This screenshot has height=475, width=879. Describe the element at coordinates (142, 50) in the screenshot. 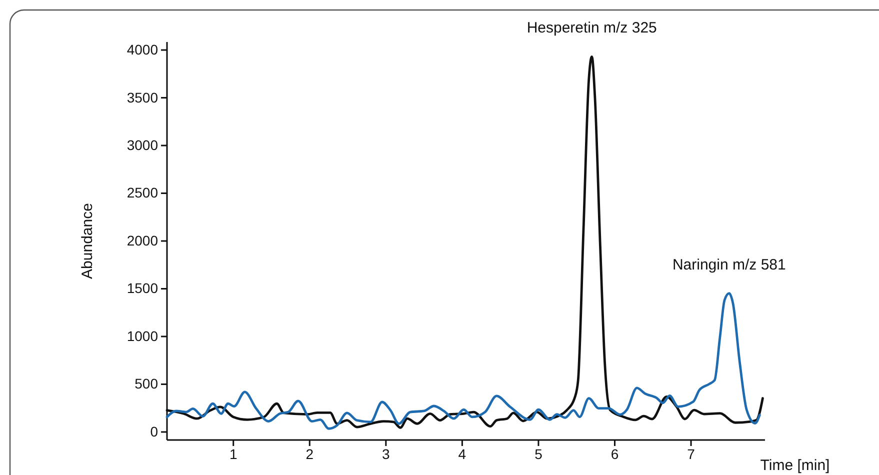

I see `y-tick-label: 4000` at that location.